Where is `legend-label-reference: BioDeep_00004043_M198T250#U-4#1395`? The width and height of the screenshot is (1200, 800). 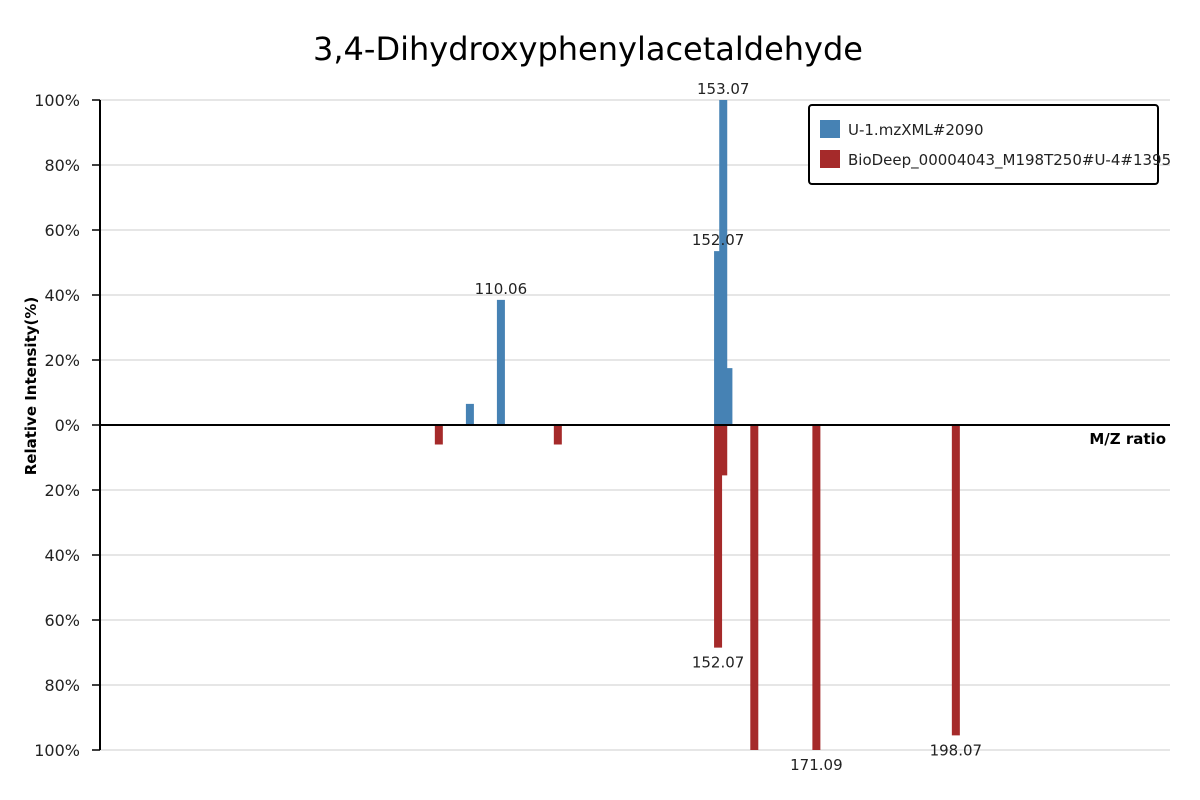 legend-label-reference: BioDeep_00004043_M198T250#U-4#1395 is located at coordinates (1009, 160).